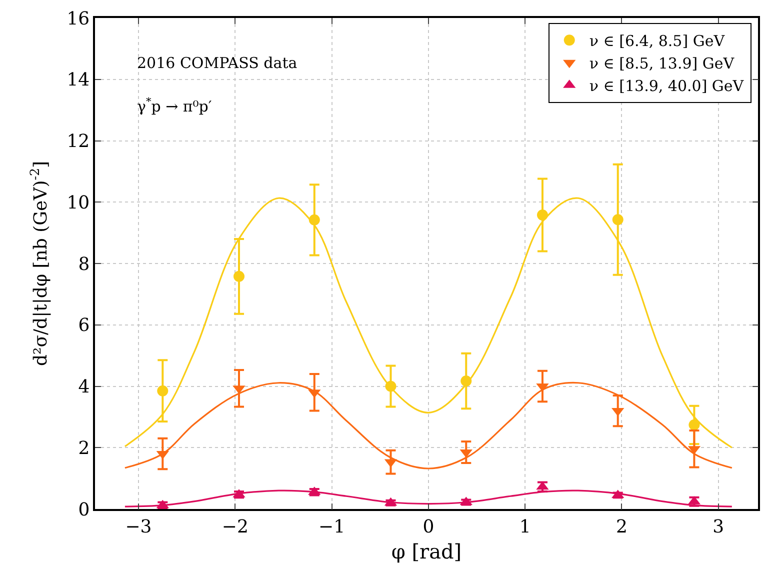 This screenshot has width=768, height=579. What do you see at coordinates (78, 141) in the screenshot?
I see `y-tick-label: 12` at bounding box center [78, 141].